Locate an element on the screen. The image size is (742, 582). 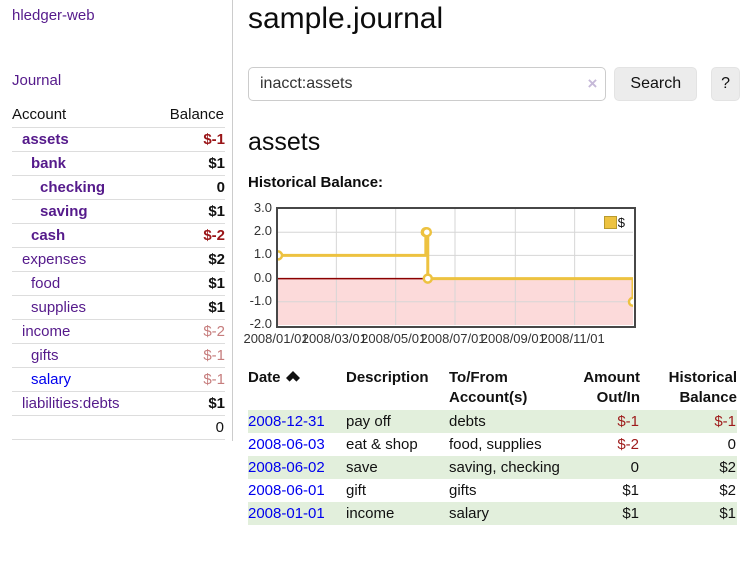
search-input is located at coordinates (427, 84).